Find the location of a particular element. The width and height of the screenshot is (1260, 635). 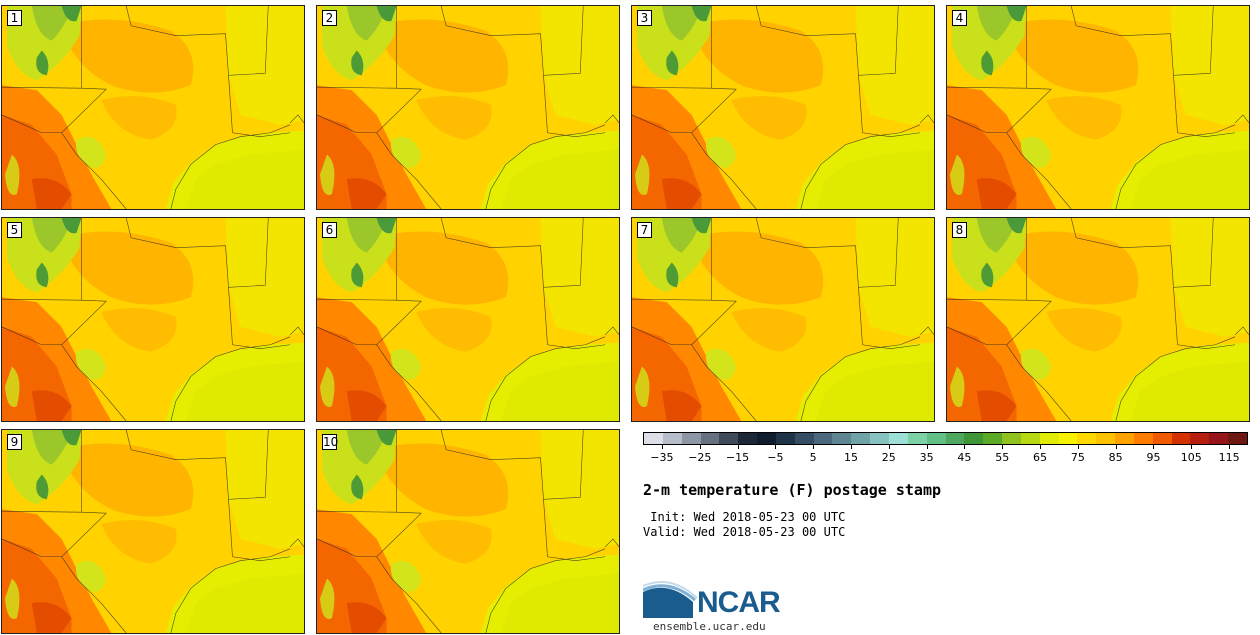

colorbar-tick-label: 115 is located at coordinates (1229, 457).